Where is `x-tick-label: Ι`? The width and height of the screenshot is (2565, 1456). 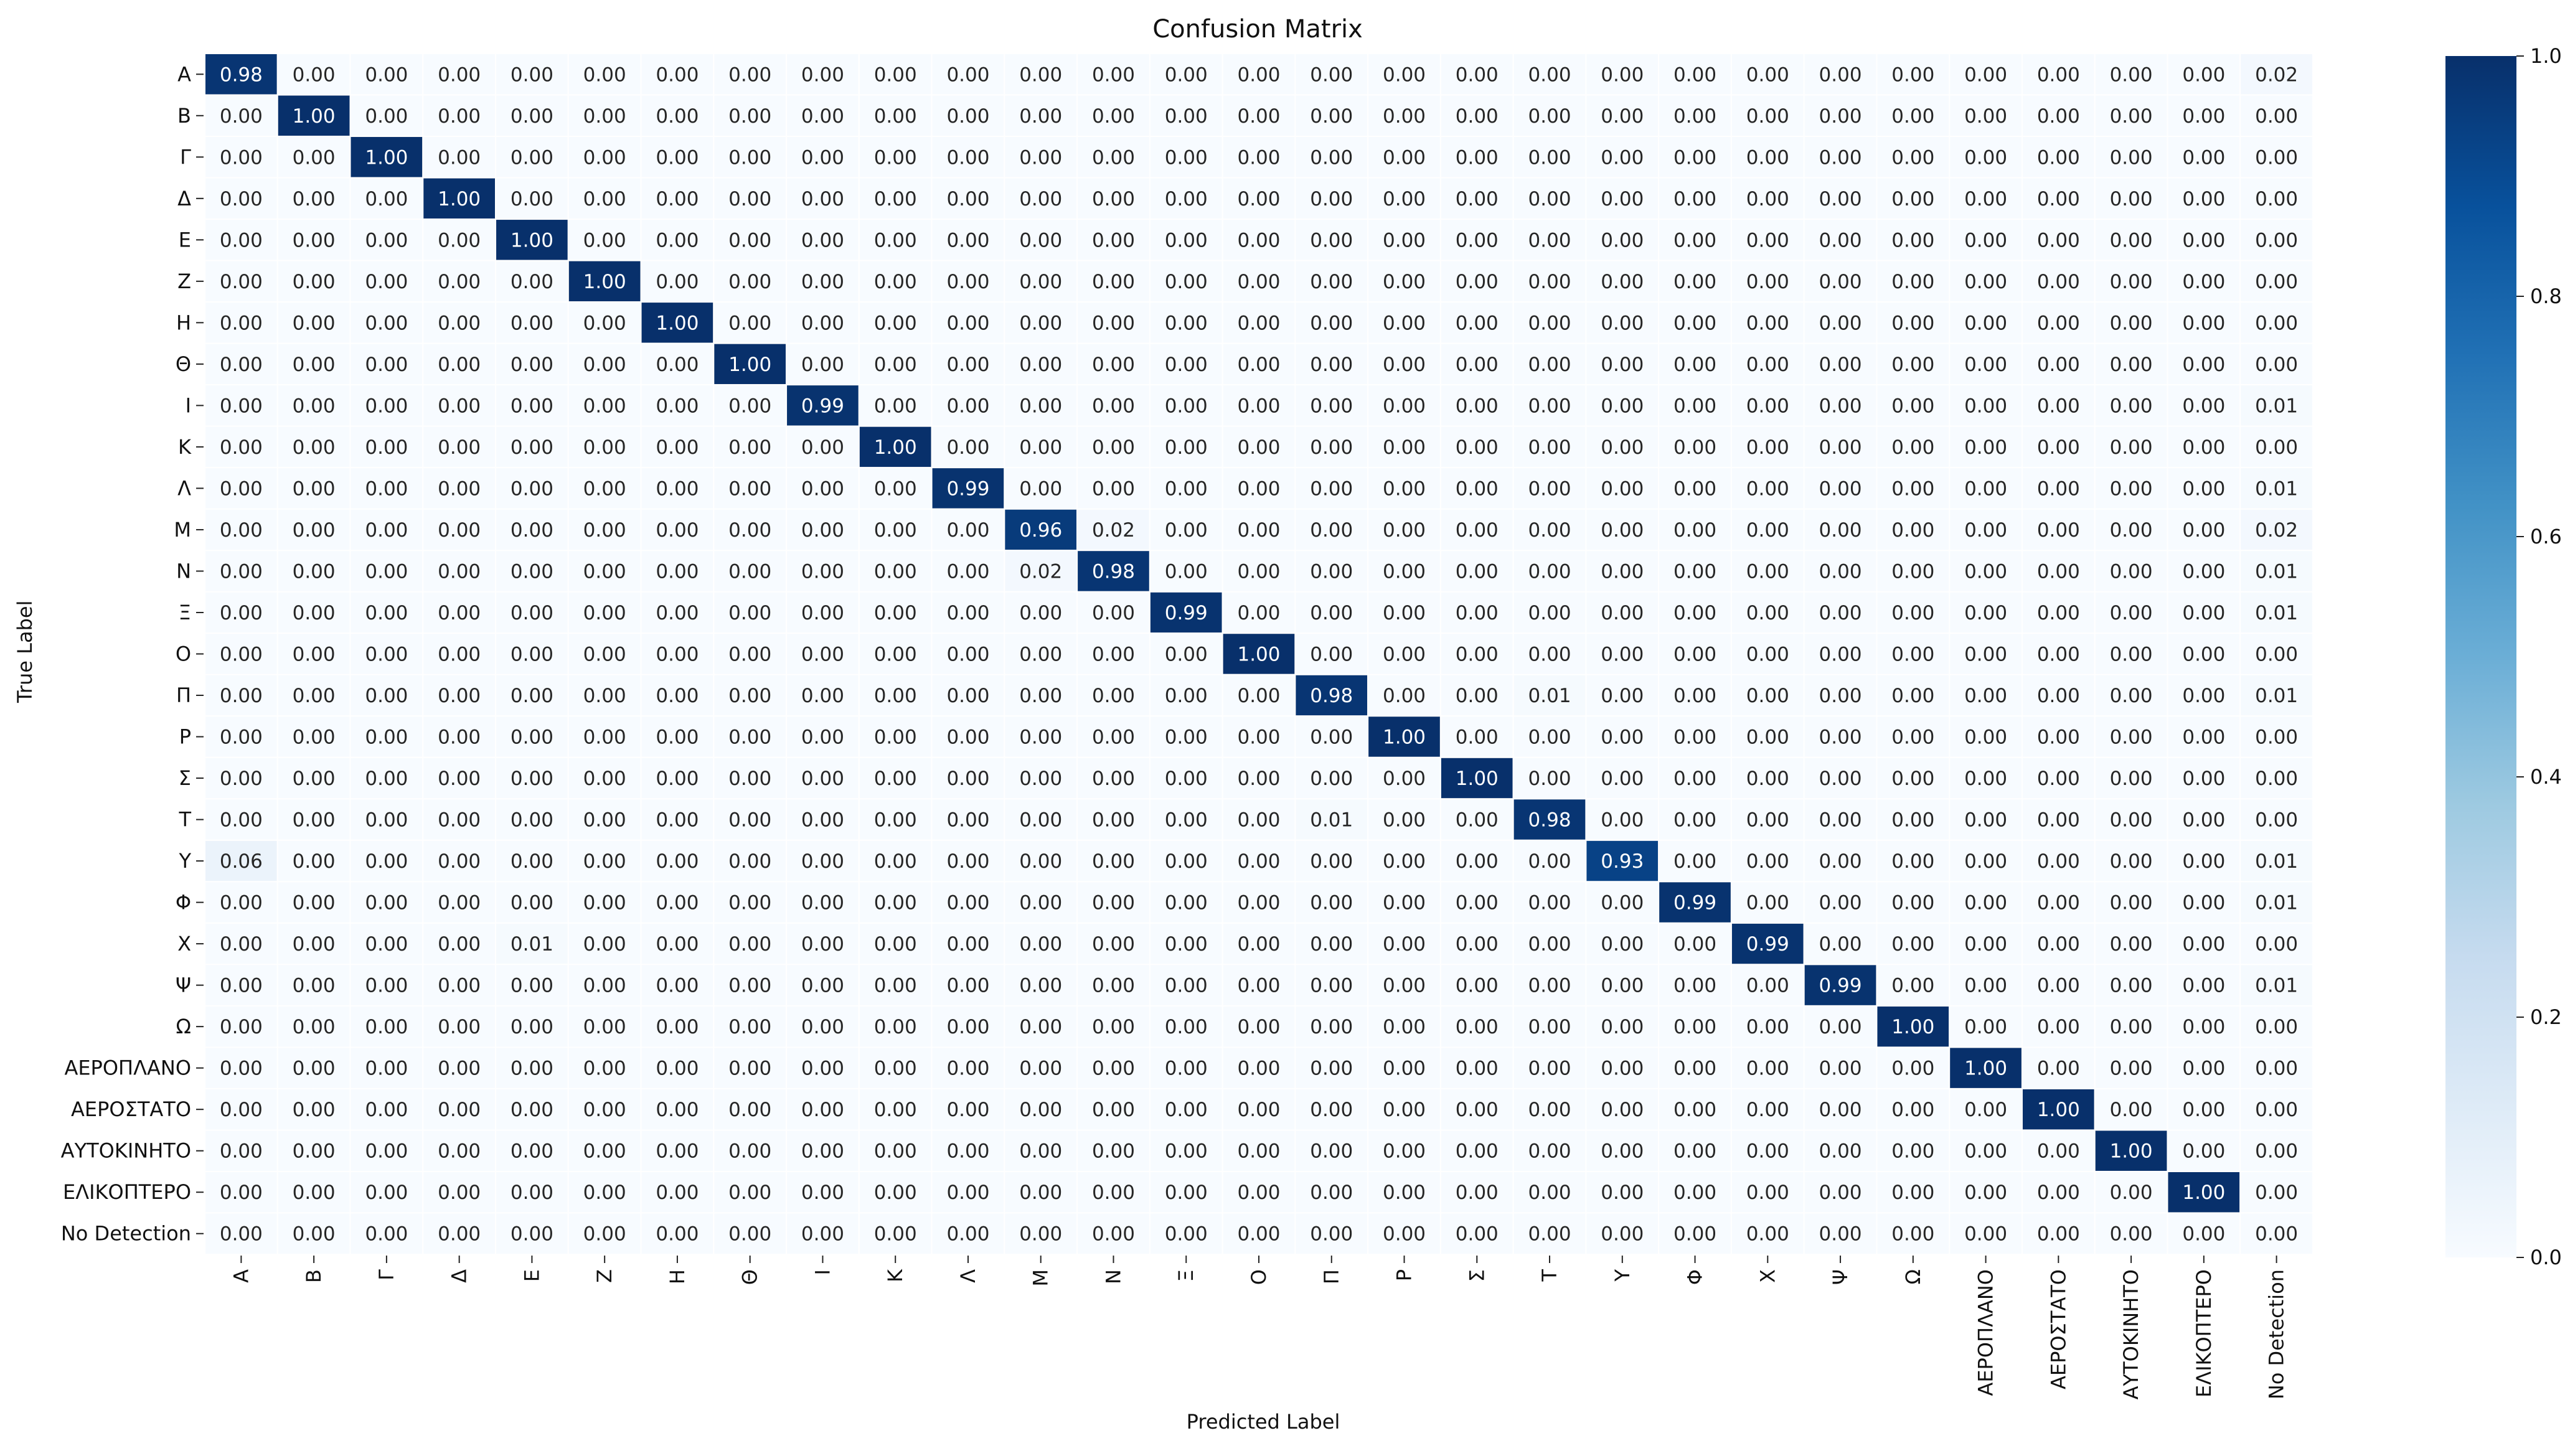
x-tick-label: Ι is located at coordinates (822, 1272).